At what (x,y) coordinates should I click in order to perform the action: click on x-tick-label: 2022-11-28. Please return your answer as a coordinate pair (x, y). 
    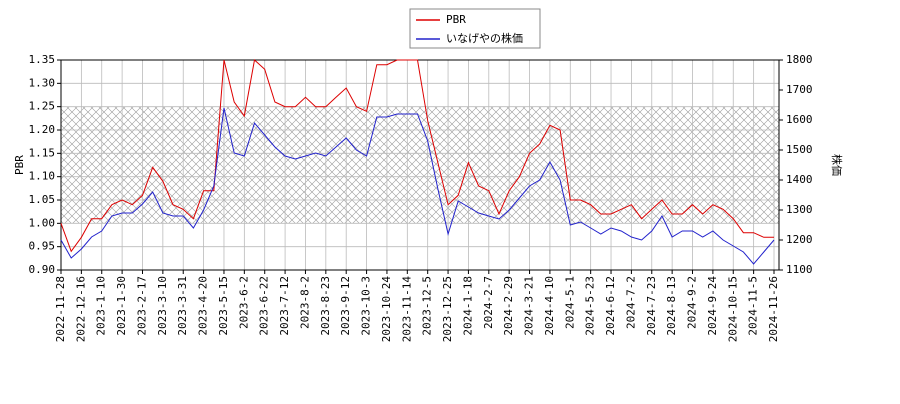
    Looking at the image, I should click on (60, 309).